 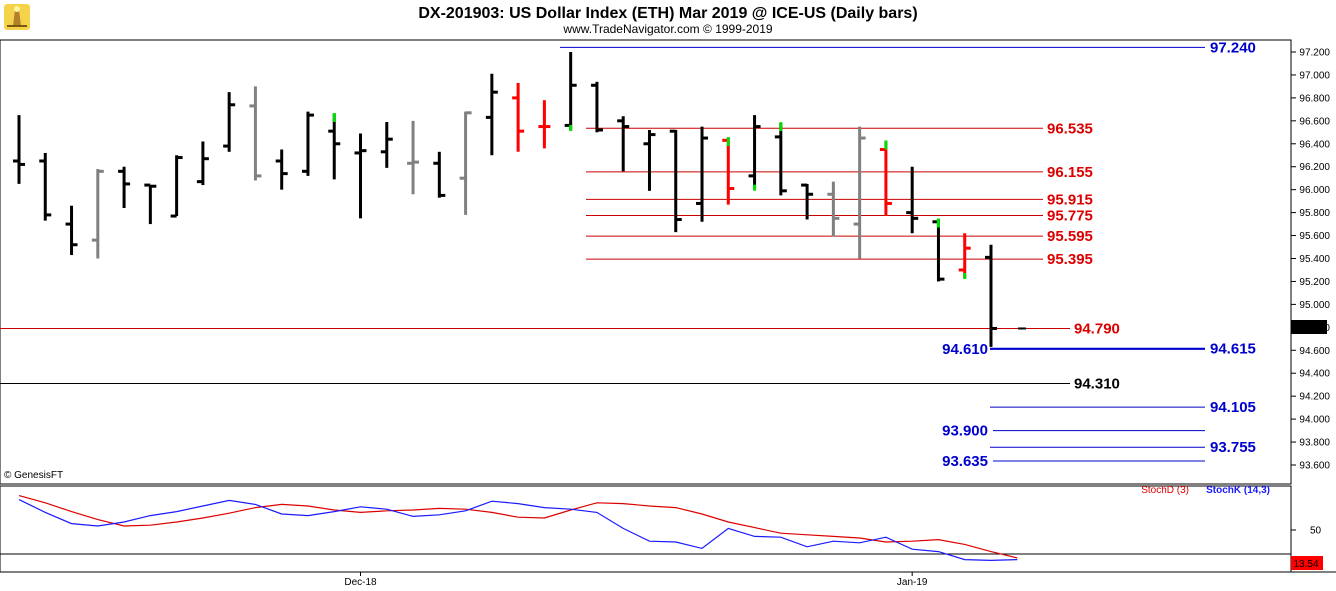 What do you see at coordinates (1314, 397) in the screenshot?
I see `price-tick-label: 94.200` at bounding box center [1314, 397].